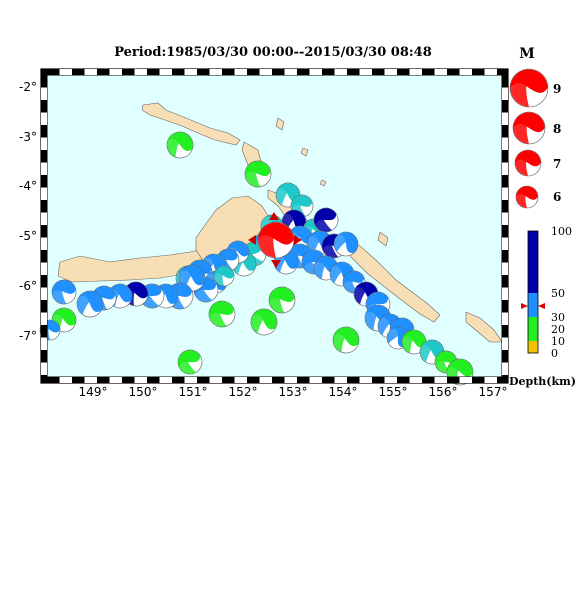  I want to click on lat-tick-label: -5°, so click(28, 236).